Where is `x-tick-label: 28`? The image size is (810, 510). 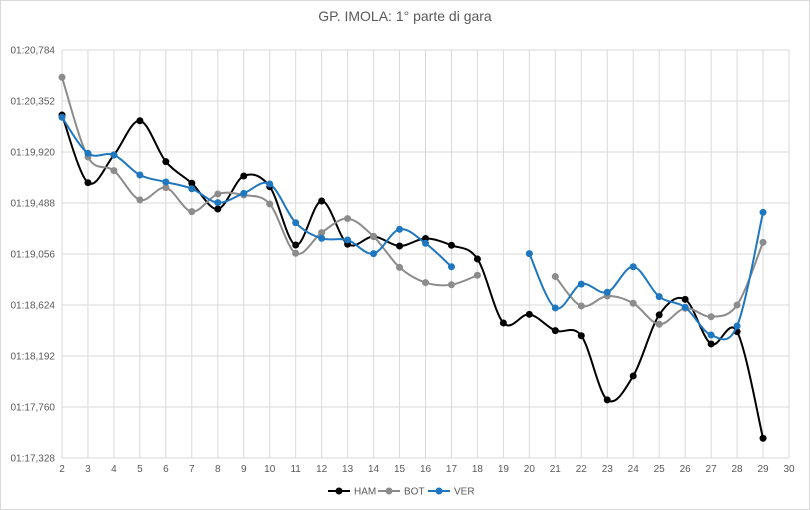
x-tick-label: 28 is located at coordinates (738, 469).